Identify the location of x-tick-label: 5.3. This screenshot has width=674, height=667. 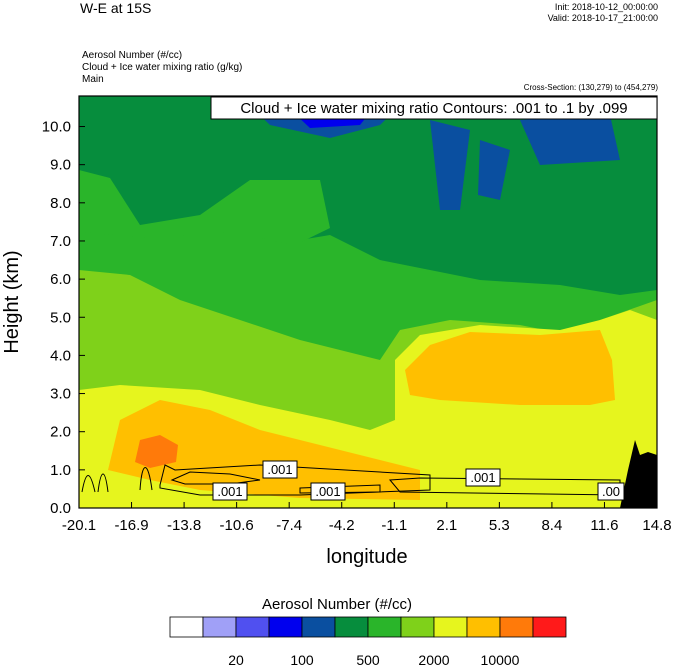
(499, 525).